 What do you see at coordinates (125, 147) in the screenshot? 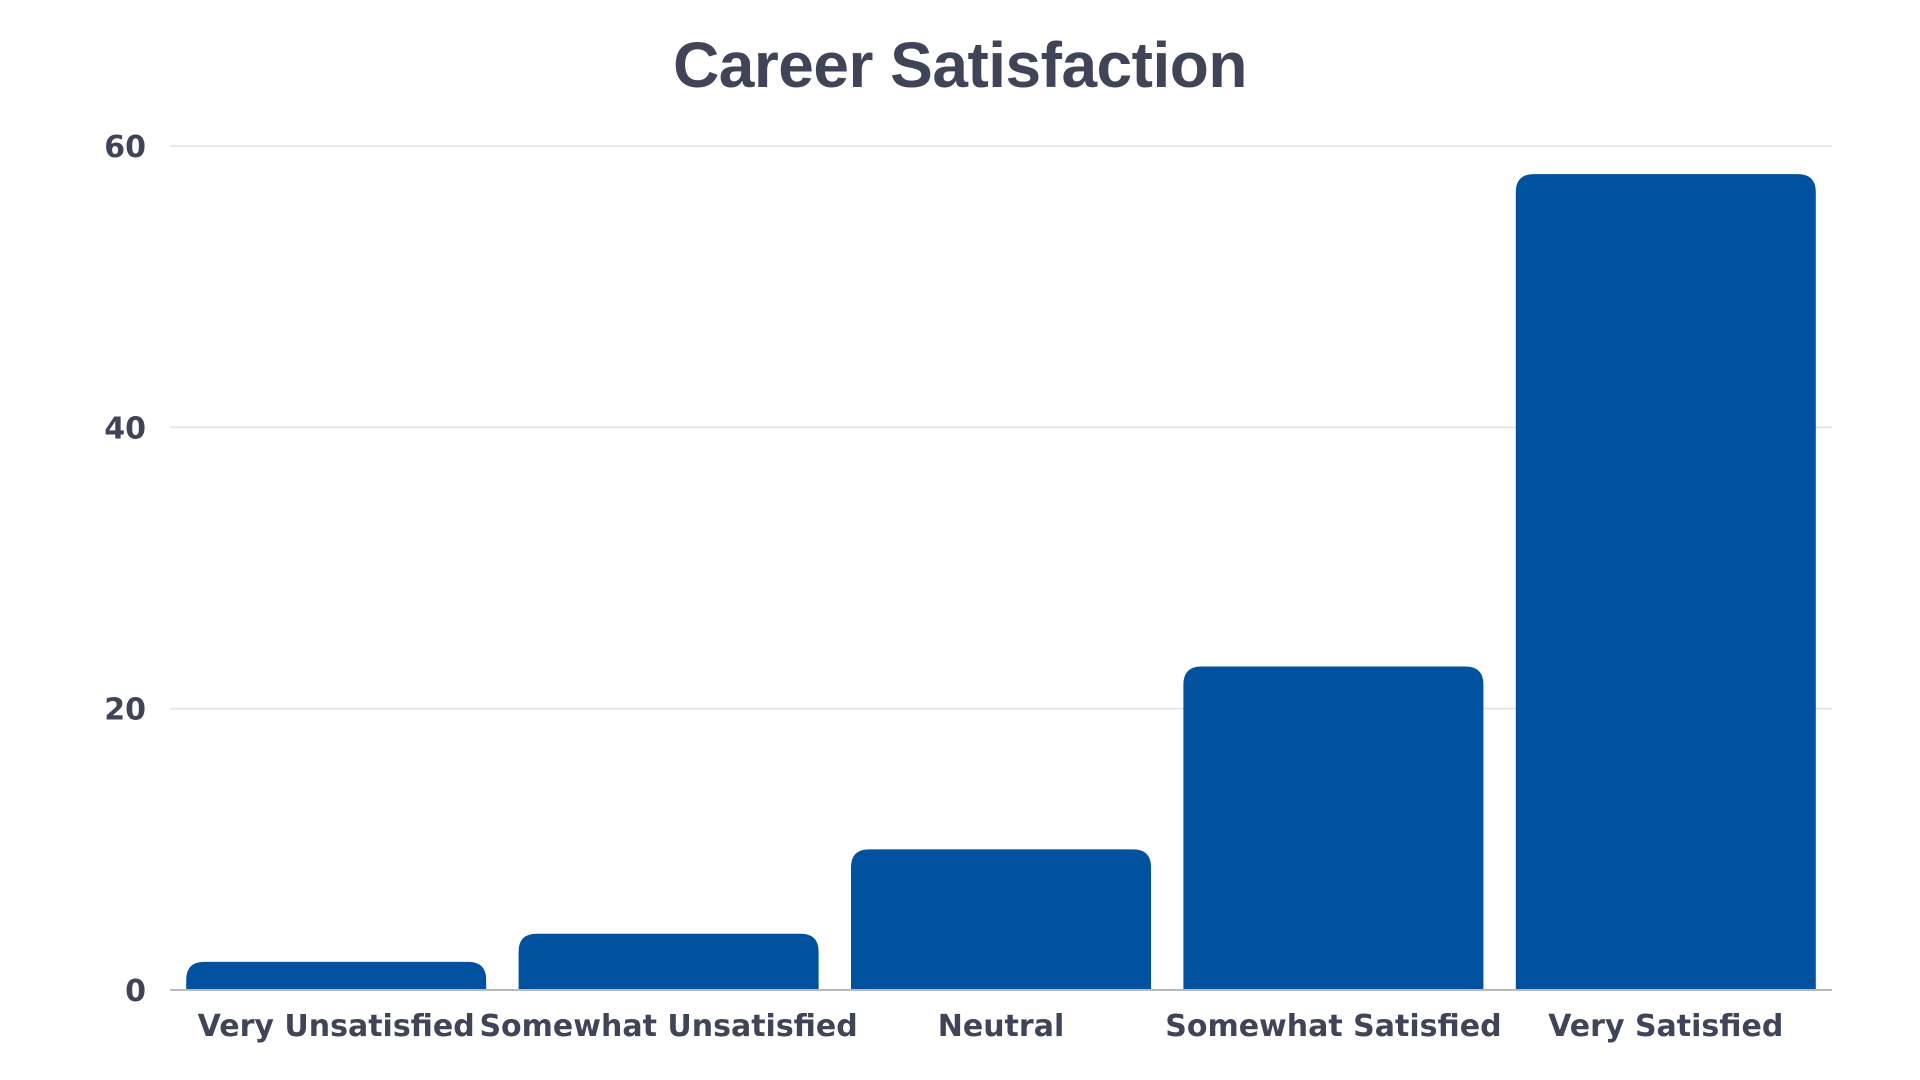
I see `y-tick-label-60: 60` at bounding box center [125, 147].